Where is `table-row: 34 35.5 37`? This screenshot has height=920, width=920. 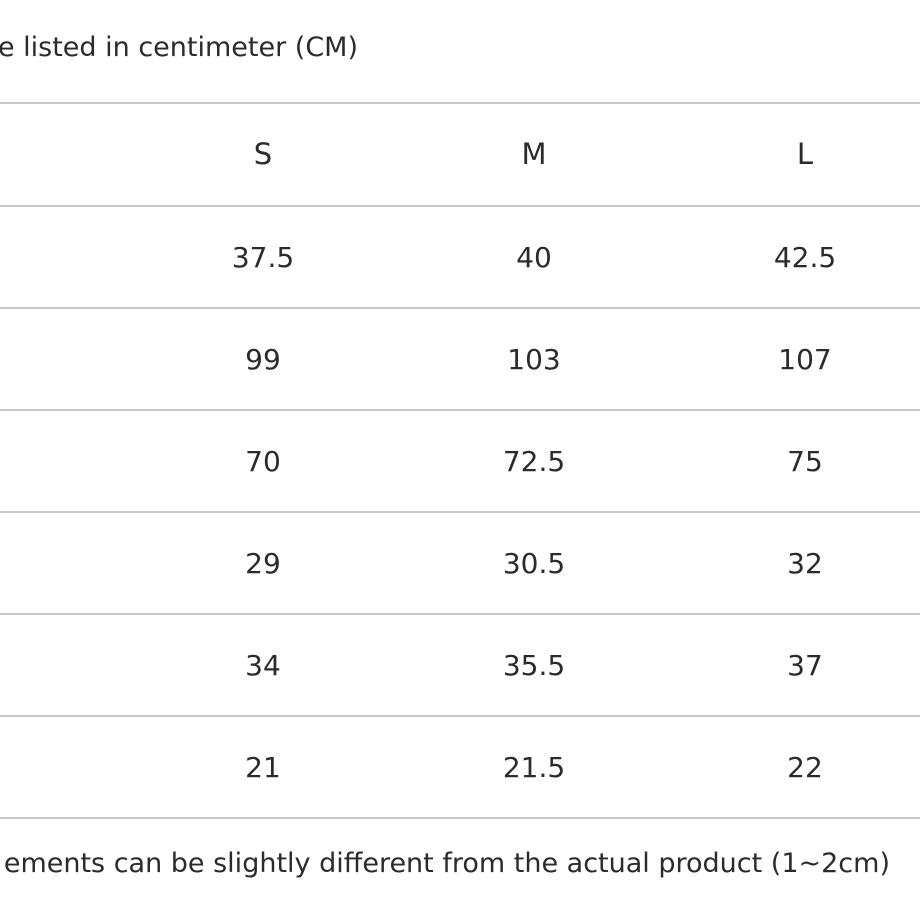
table-row: 34 35.5 37 is located at coordinates (460, 665).